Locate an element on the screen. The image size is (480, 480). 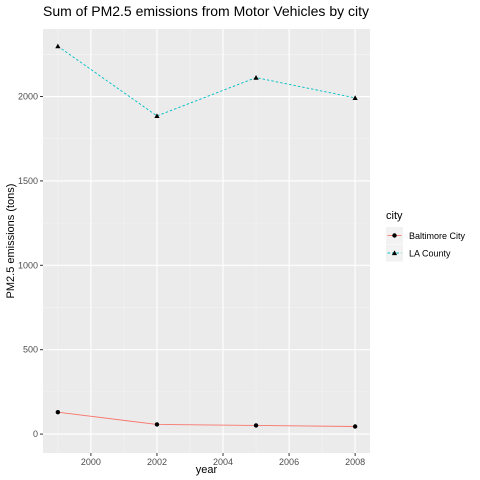
x-tick-label-4: 2008 is located at coordinates (355, 462).